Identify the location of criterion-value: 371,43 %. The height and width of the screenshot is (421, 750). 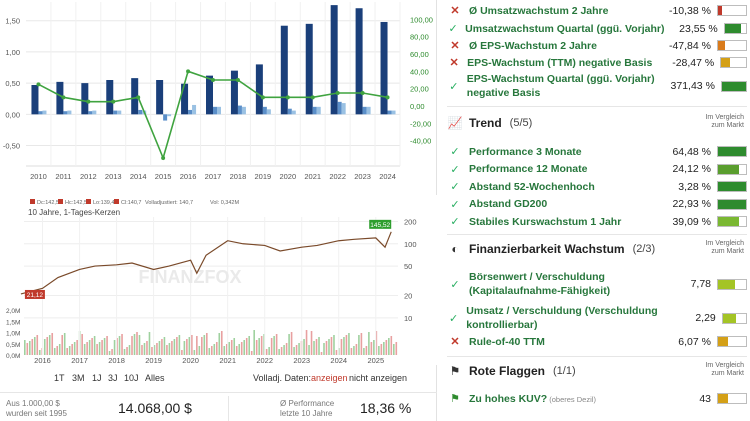
(692, 86).